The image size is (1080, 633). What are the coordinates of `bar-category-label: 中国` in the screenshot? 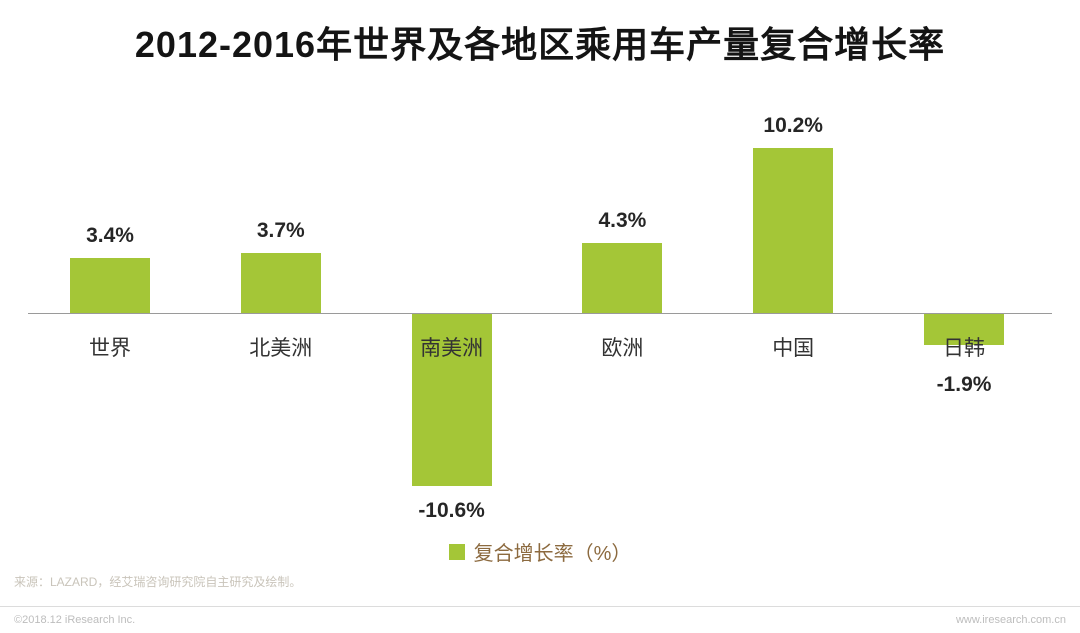 It's located at (793, 348).